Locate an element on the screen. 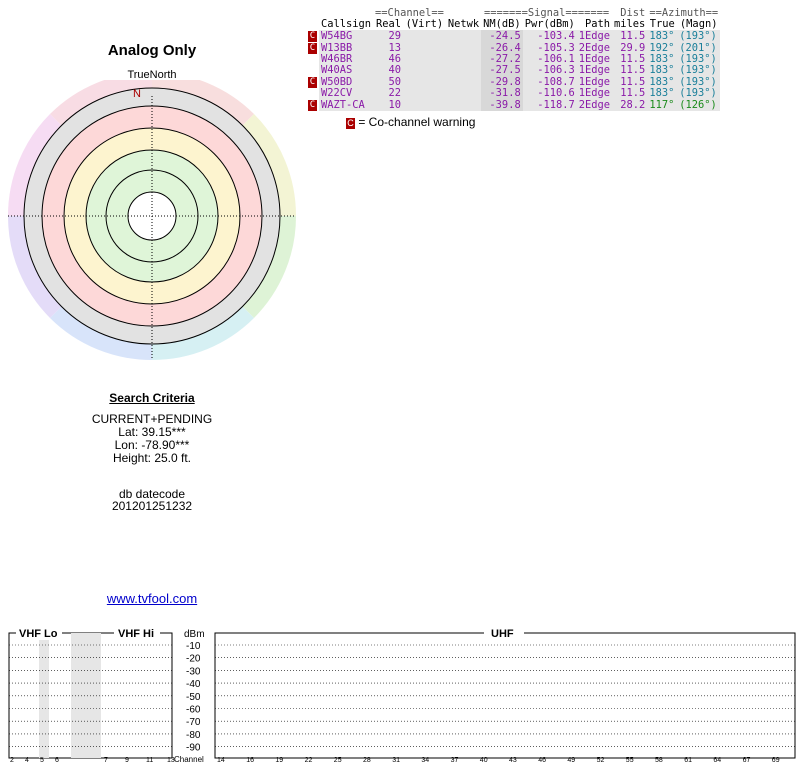 Image resolution: width=800 pixels, height=768 pixels. station-row: C W13BB 13 -26.4 -105.3 2Edge 29.9 192° (201°) is located at coordinates (513, 47).